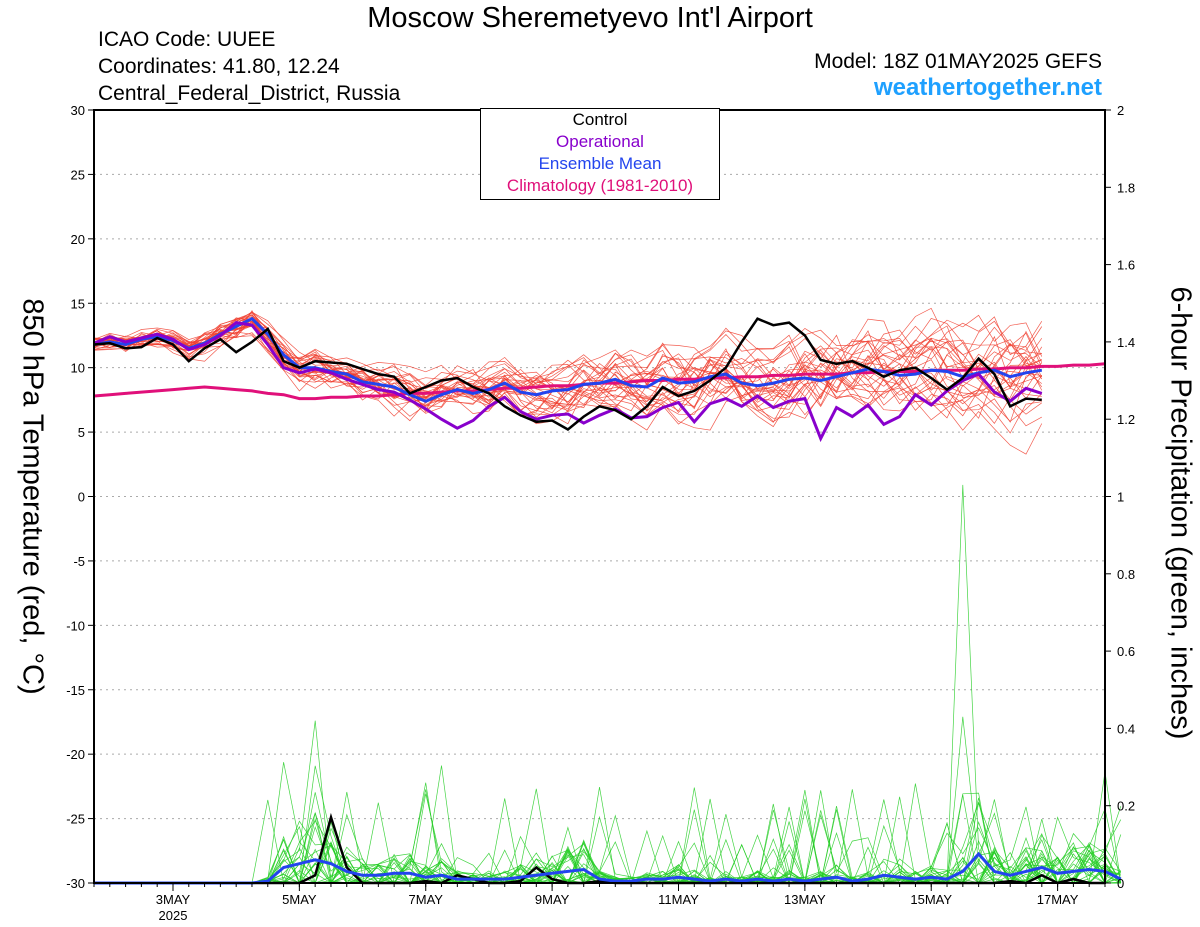  What do you see at coordinates (931, 899) in the screenshot?
I see `x-tick-label: 15MAY` at bounding box center [931, 899].